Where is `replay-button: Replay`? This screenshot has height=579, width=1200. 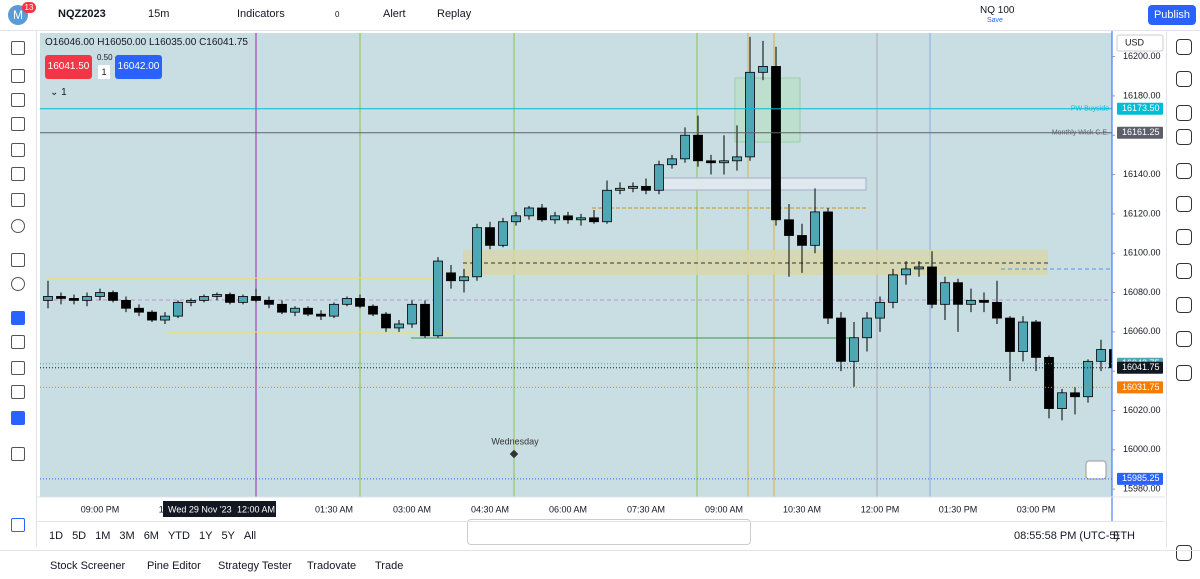 replay-button: Replay is located at coordinates (454, 14).